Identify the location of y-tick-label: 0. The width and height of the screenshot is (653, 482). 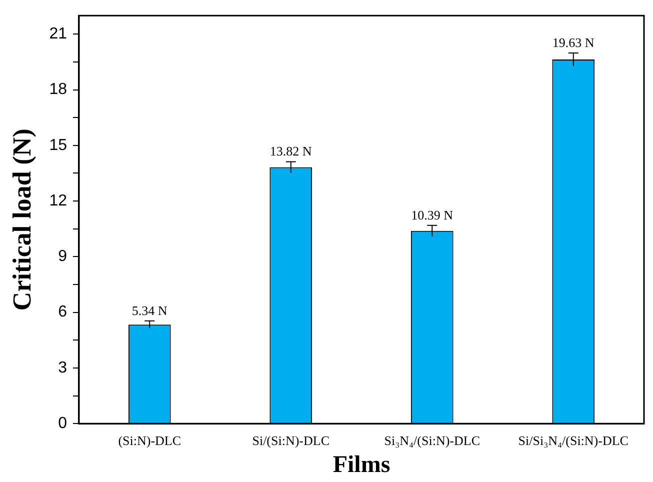
(63, 423).